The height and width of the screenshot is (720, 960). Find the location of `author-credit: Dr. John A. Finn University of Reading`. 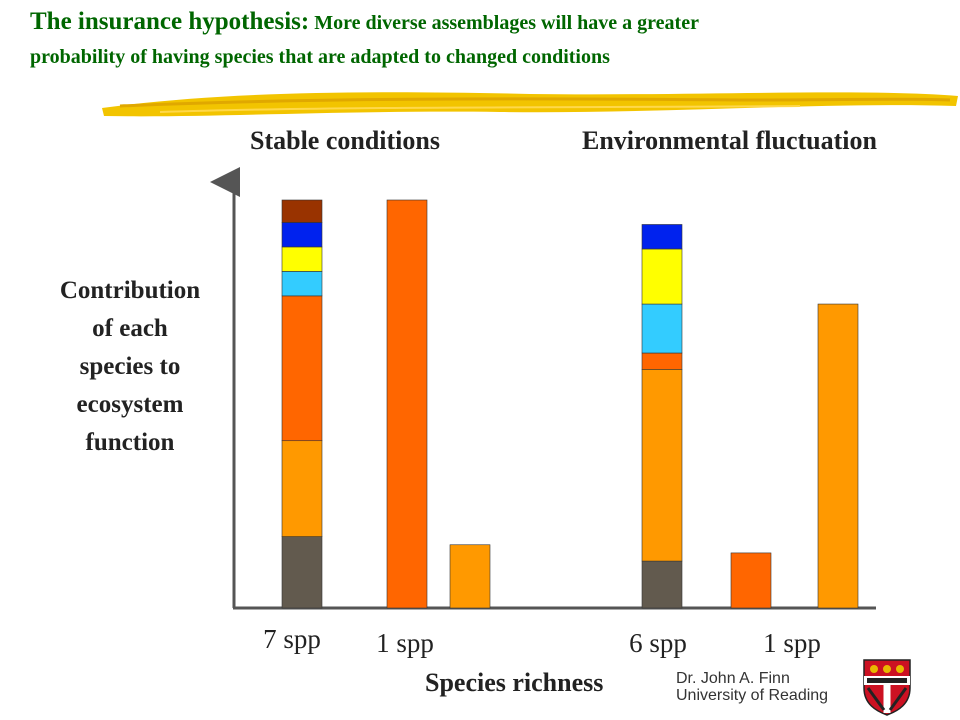

author-credit: Dr. John A. Finn University of Reading is located at coordinates (752, 687).